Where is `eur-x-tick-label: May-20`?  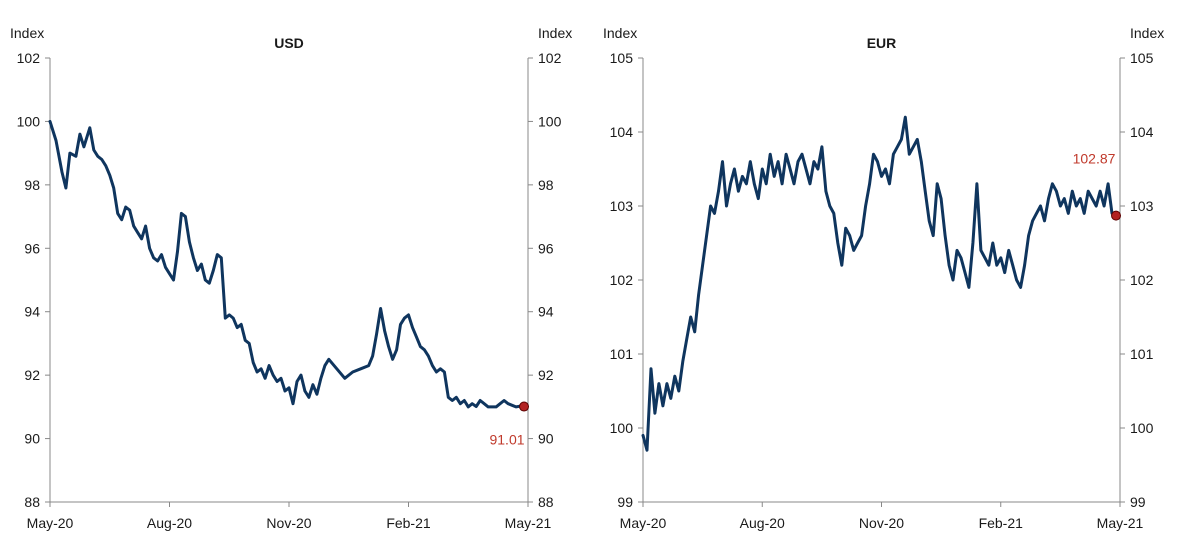 eur-x-tick-label: May-20 is located at coordinates (643, 523).